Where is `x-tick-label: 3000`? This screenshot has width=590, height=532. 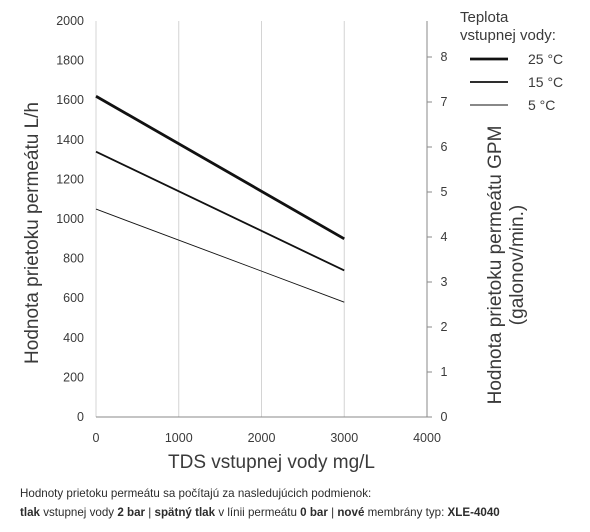 x-tick-label: 3000 is located at coordinates (344, 438).